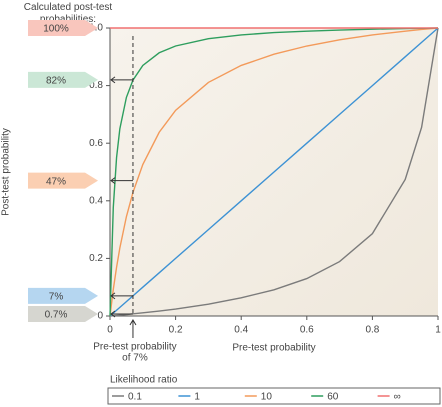  What do you see at coordinates (372, 330) in the screenshot?
I see `x-tick-label: 0.8` at bounding box center [372, 330].